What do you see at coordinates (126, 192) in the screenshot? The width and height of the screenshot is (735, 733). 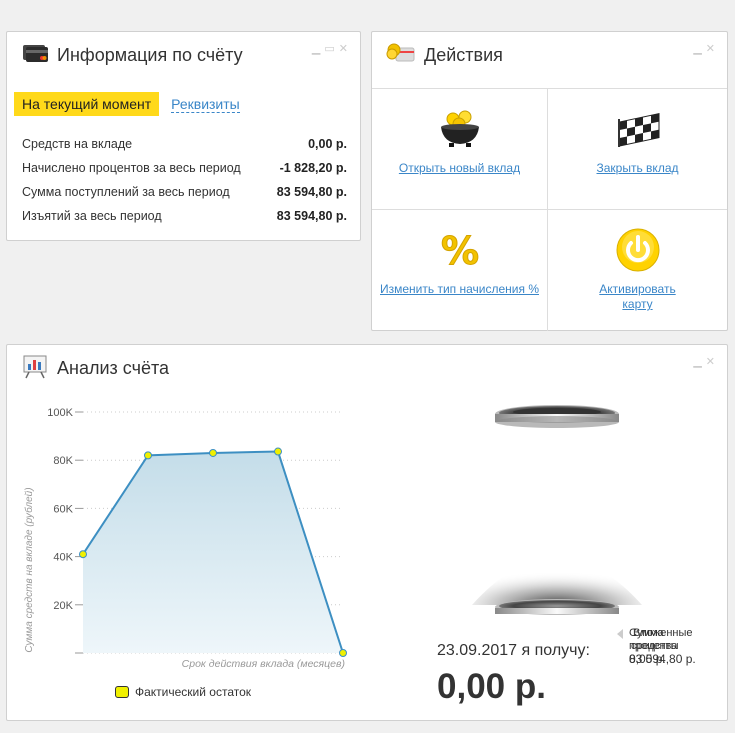 I see `info-row-label: Сумма поступлений за весь период` at bounding box center [126, 192].